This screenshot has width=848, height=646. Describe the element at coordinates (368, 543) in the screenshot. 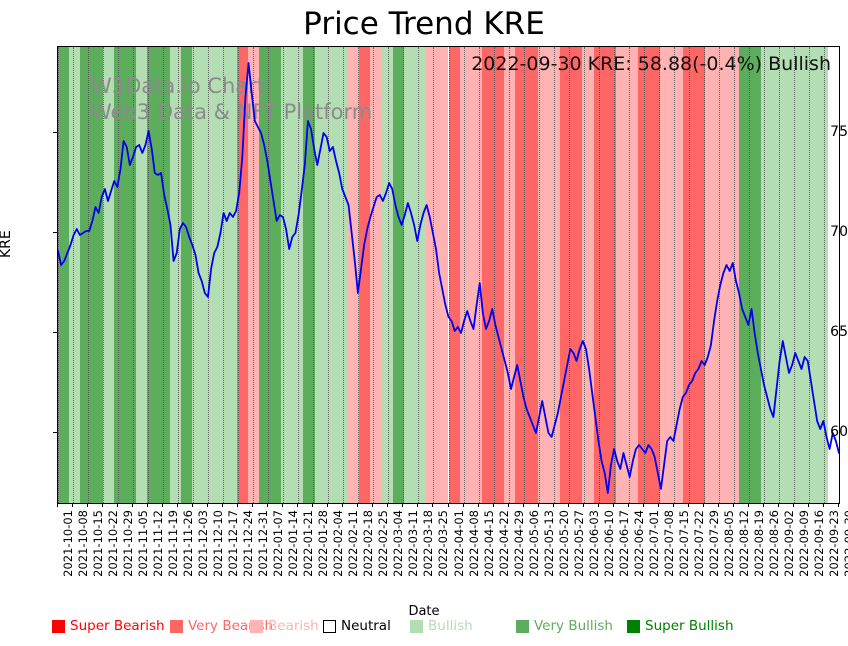

I see `x-tick-label: 2022-02-18` at that location.